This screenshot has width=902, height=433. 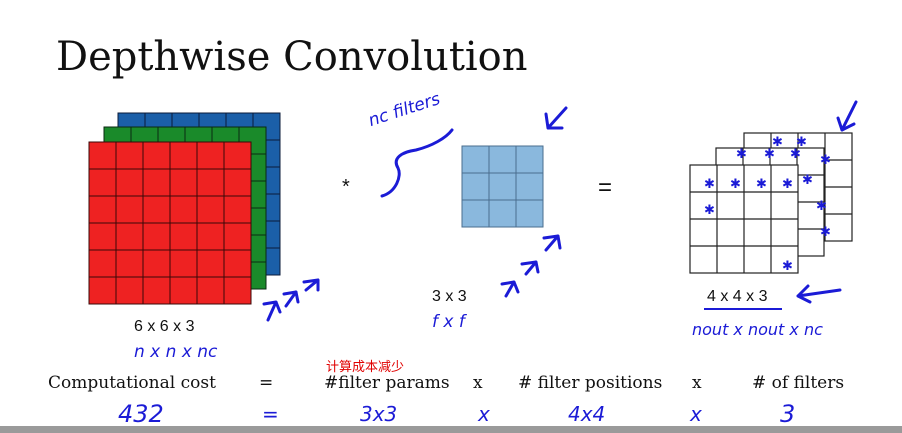 I want to click on output-dims-annotation: nout x nout x nc, so click(x=757, y=329).